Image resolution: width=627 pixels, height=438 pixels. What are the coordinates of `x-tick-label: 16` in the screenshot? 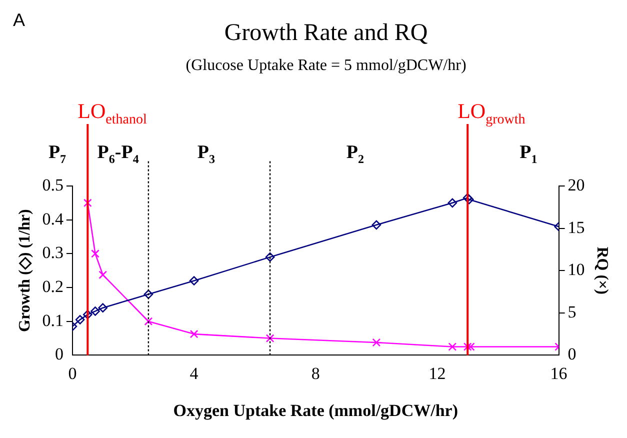 It's located at (559, 373).